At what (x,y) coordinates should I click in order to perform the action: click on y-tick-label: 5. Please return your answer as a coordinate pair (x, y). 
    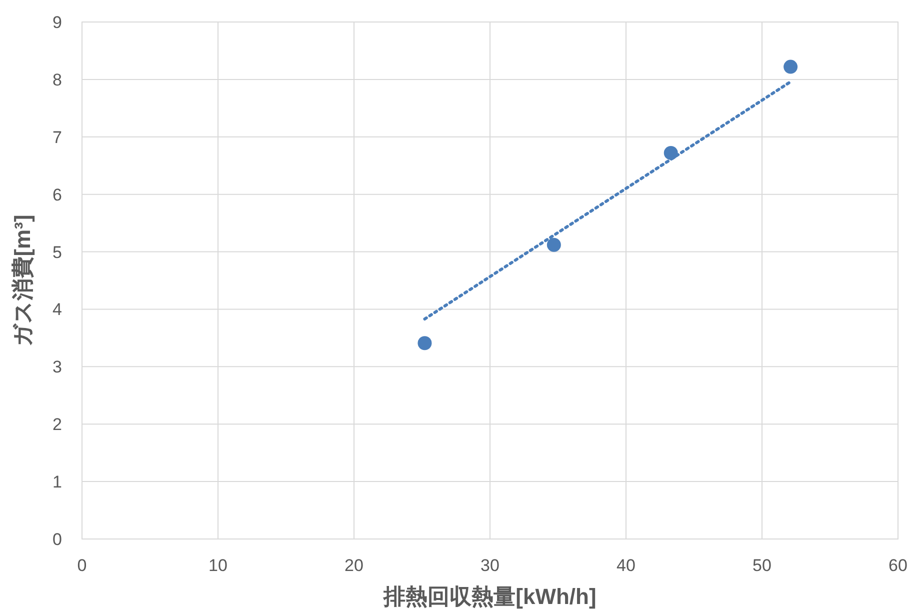
    Looking at the image, I should click on (57, 252).